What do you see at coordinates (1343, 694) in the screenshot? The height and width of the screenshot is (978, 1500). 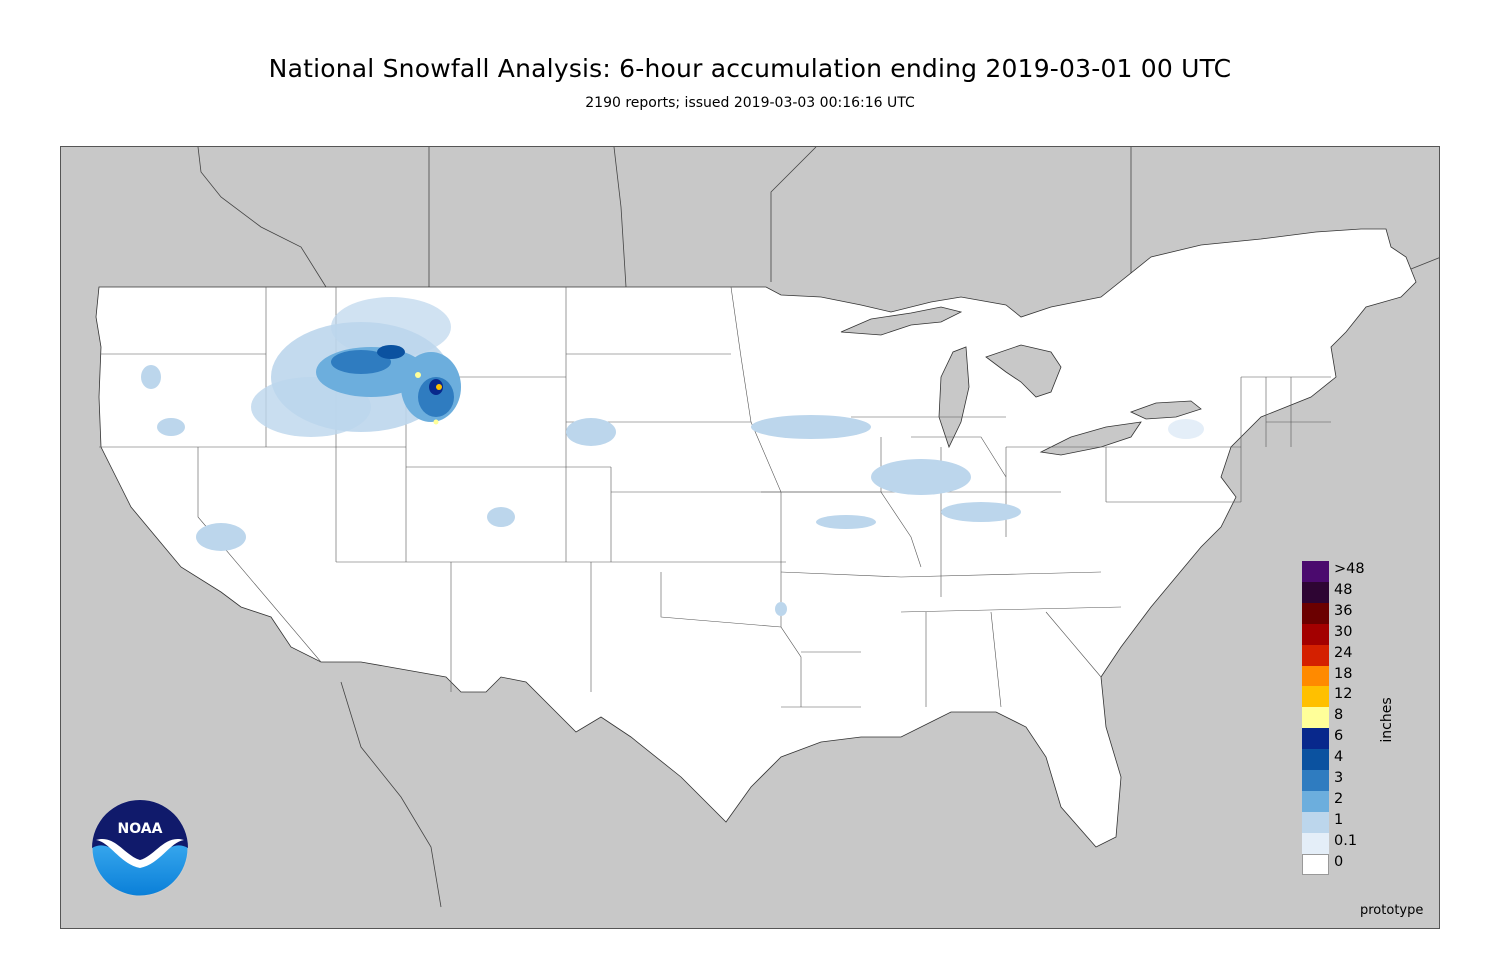 I see `legend-label: 12` at bounding box center [1343, 694].